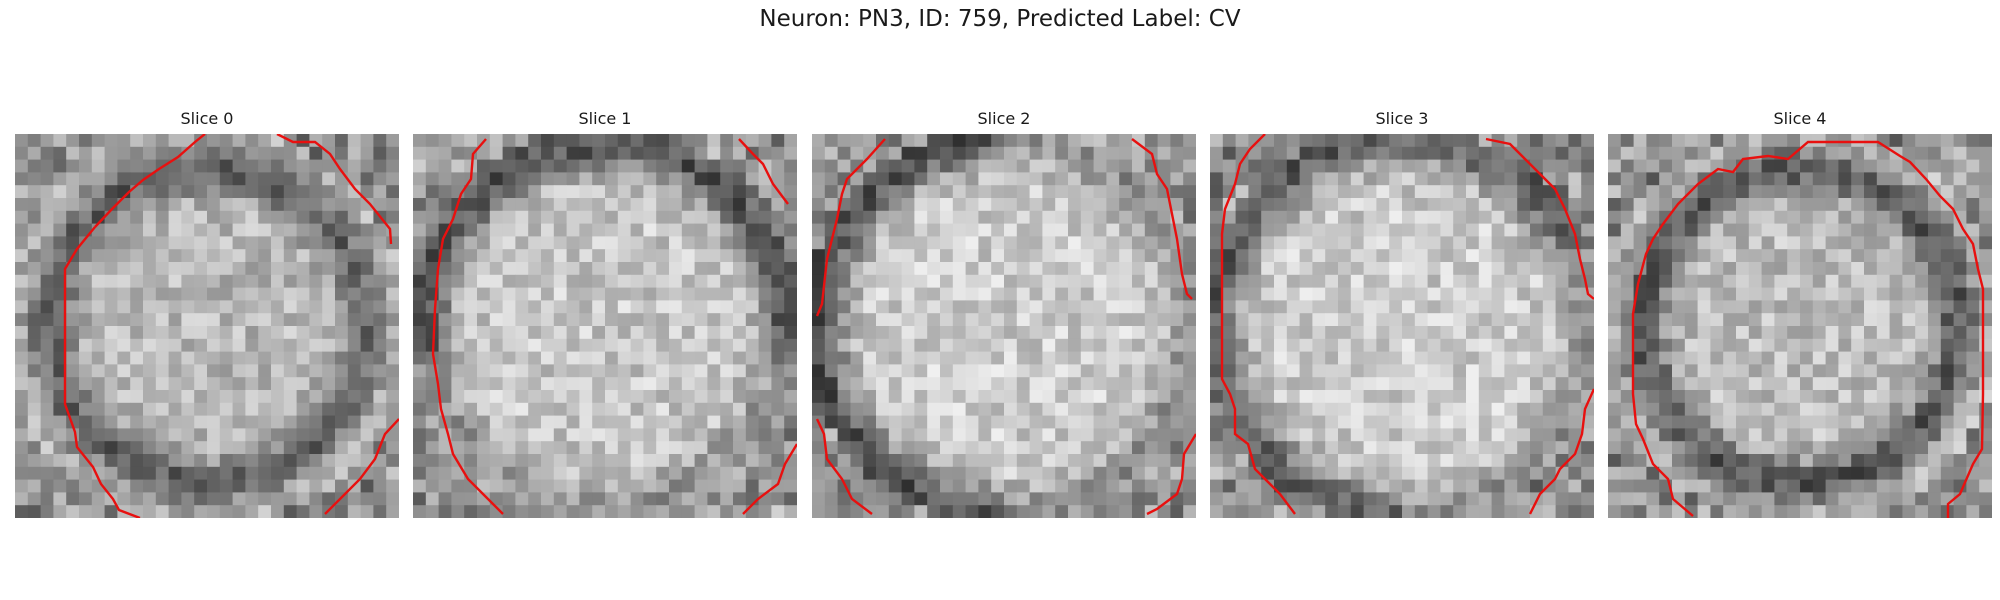 This screenshot has height=600, width=2000. I want to click on slice-panel-4: Slice 4, so click(1800, 313).